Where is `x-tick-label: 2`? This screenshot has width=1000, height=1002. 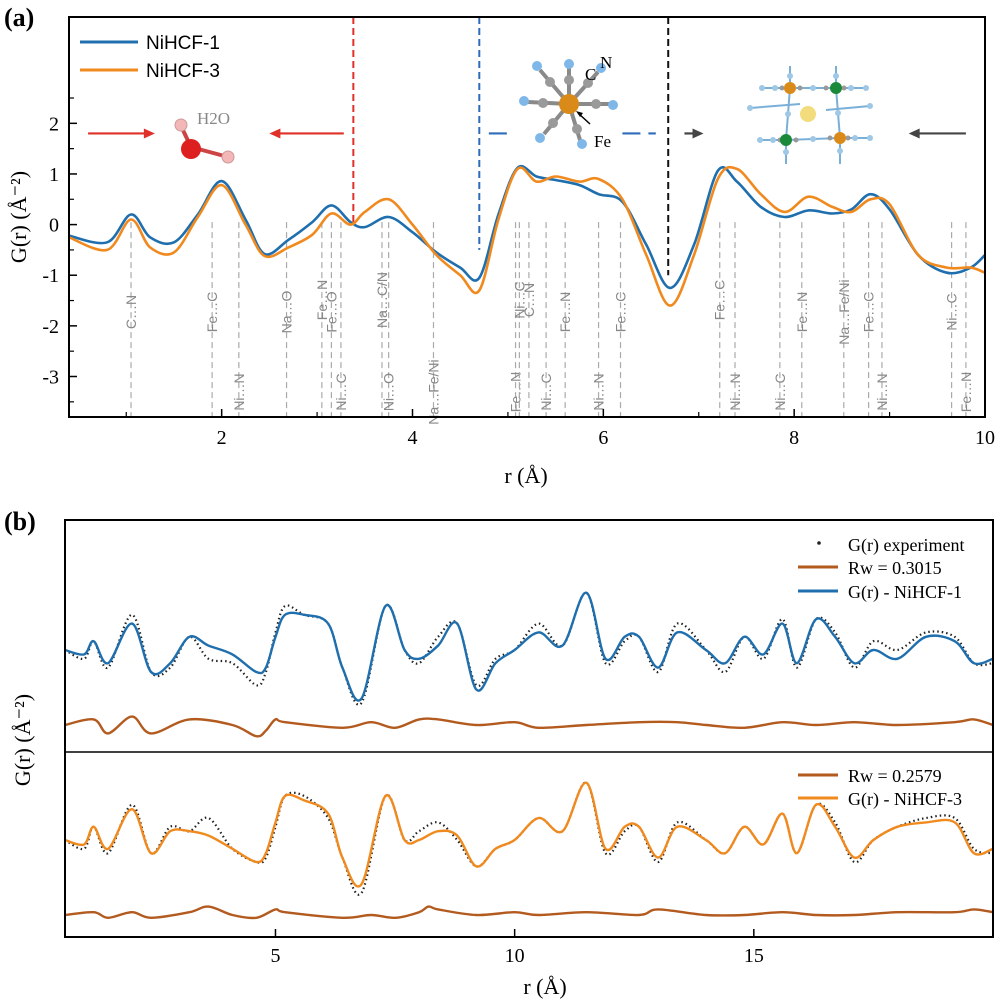 x-tick-label: 2 is located at coordinates (222, 438).